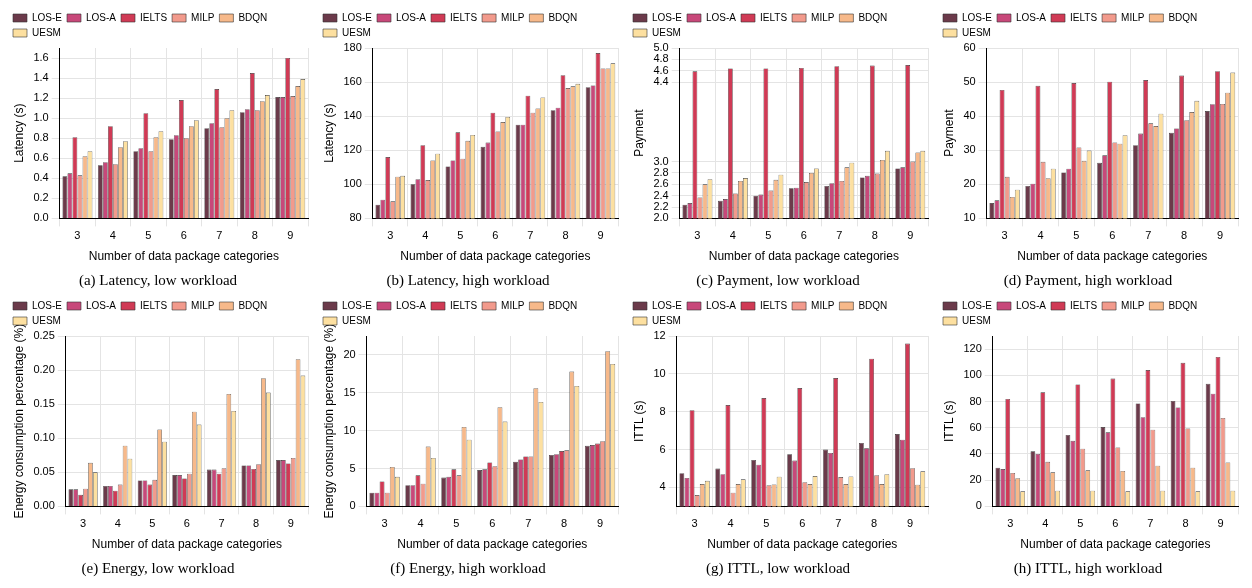 Image resolution: width=1252 pixels, height=588 pixels. I want to click on y-tick-label: 0, so click(352, 505).